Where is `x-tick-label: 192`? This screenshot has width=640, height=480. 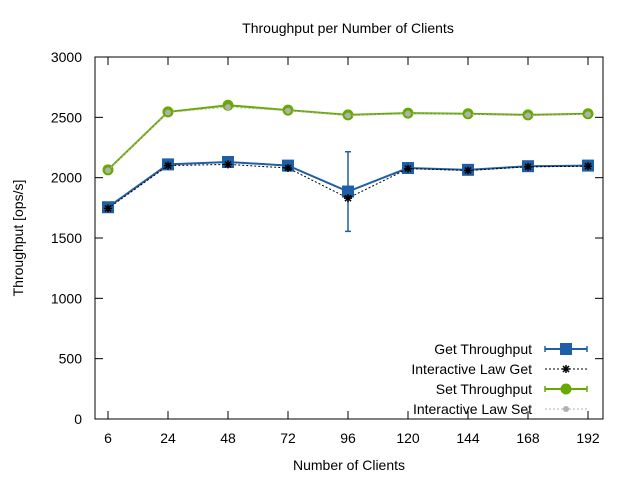
x-tick-label: 192 is located at coordinates (588, 438).